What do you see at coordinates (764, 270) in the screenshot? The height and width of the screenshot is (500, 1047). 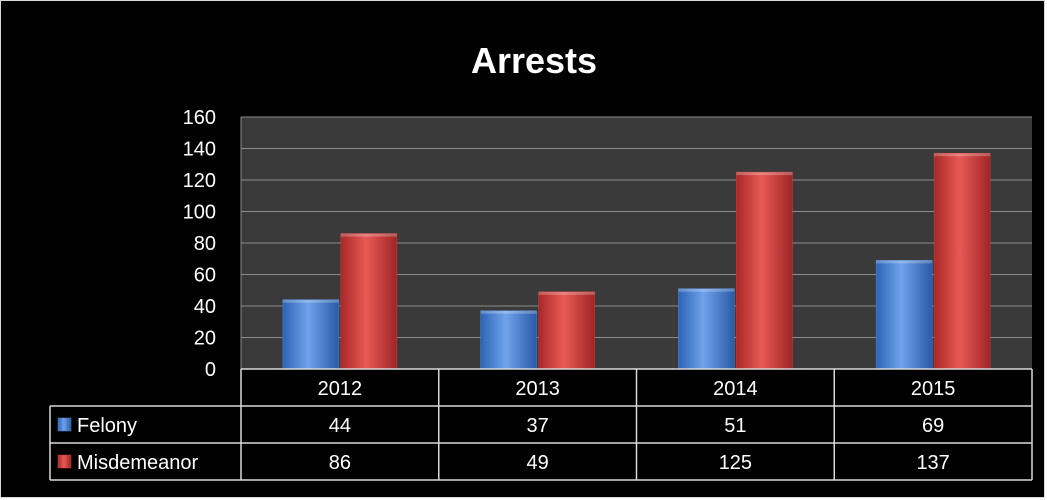 I see `bar-misdemeanor-2014` at bounding box center [764, 270].